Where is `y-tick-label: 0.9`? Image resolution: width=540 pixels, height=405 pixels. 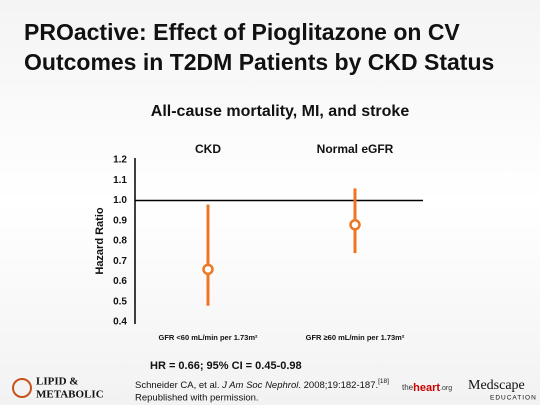
y-tick-label: 0.9 is located at coordinates (120, 220).